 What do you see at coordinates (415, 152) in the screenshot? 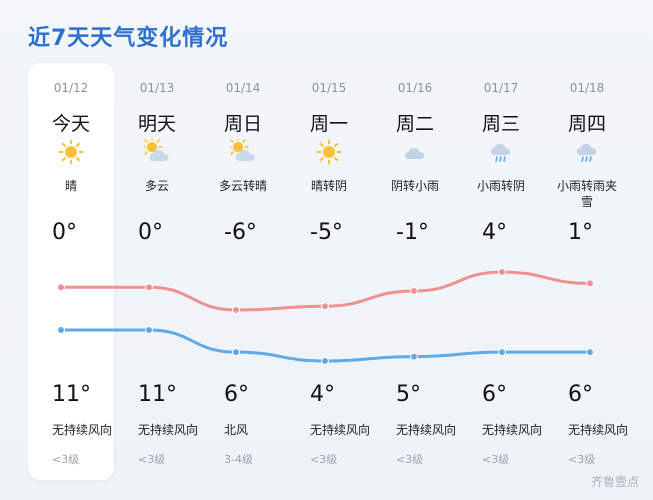
I see `cloud-icon` at bounding box center [415, 152].